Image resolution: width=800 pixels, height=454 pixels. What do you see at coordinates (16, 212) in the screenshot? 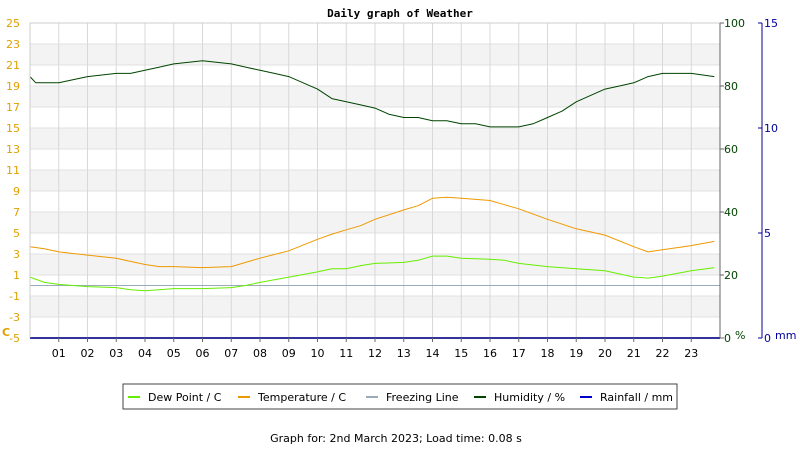
I see `left-tick-label: 7` at bounding box center [16, 212].